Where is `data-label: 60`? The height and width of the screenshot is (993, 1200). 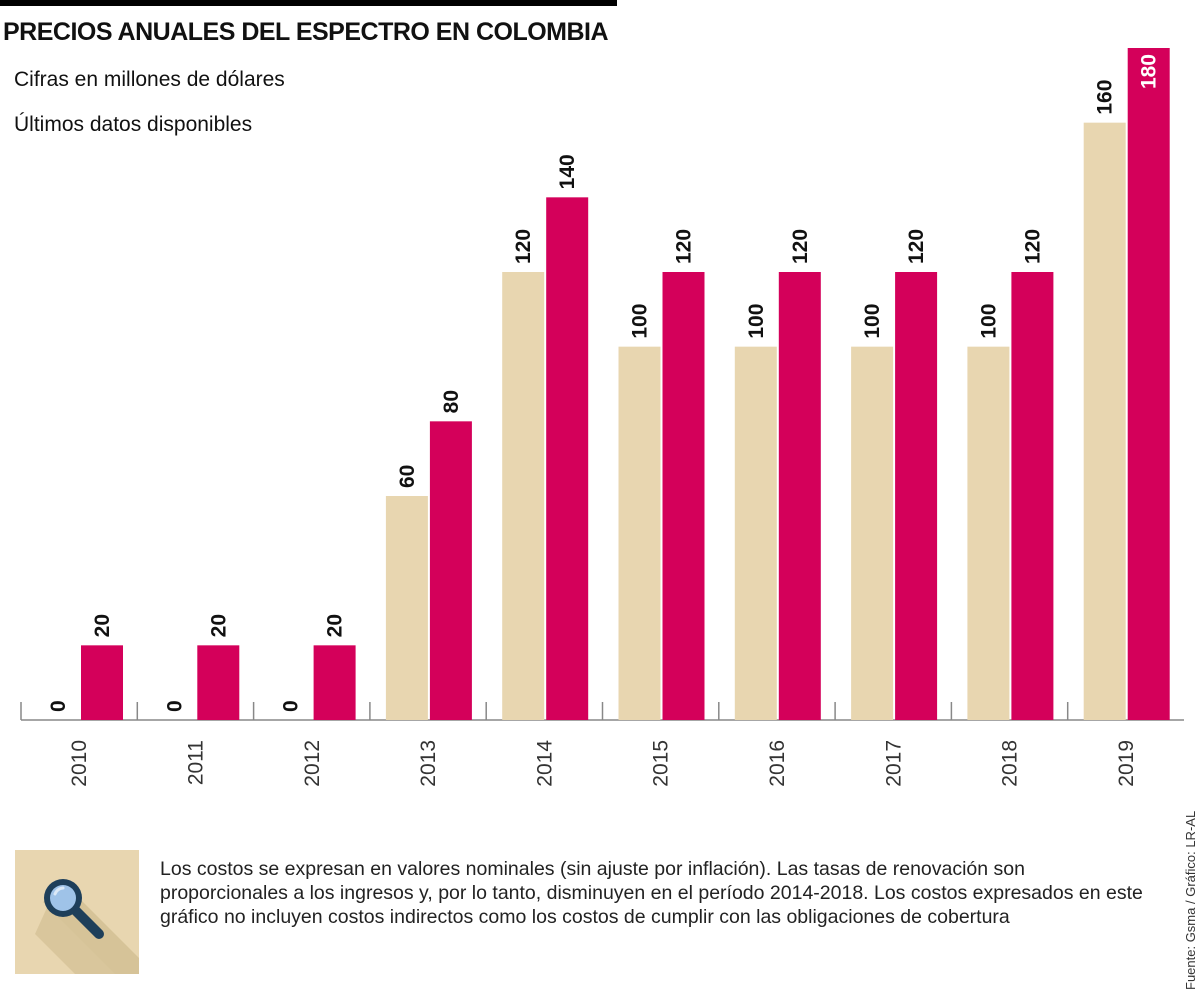 data-label: 60 is located at coordinates (407, 476).